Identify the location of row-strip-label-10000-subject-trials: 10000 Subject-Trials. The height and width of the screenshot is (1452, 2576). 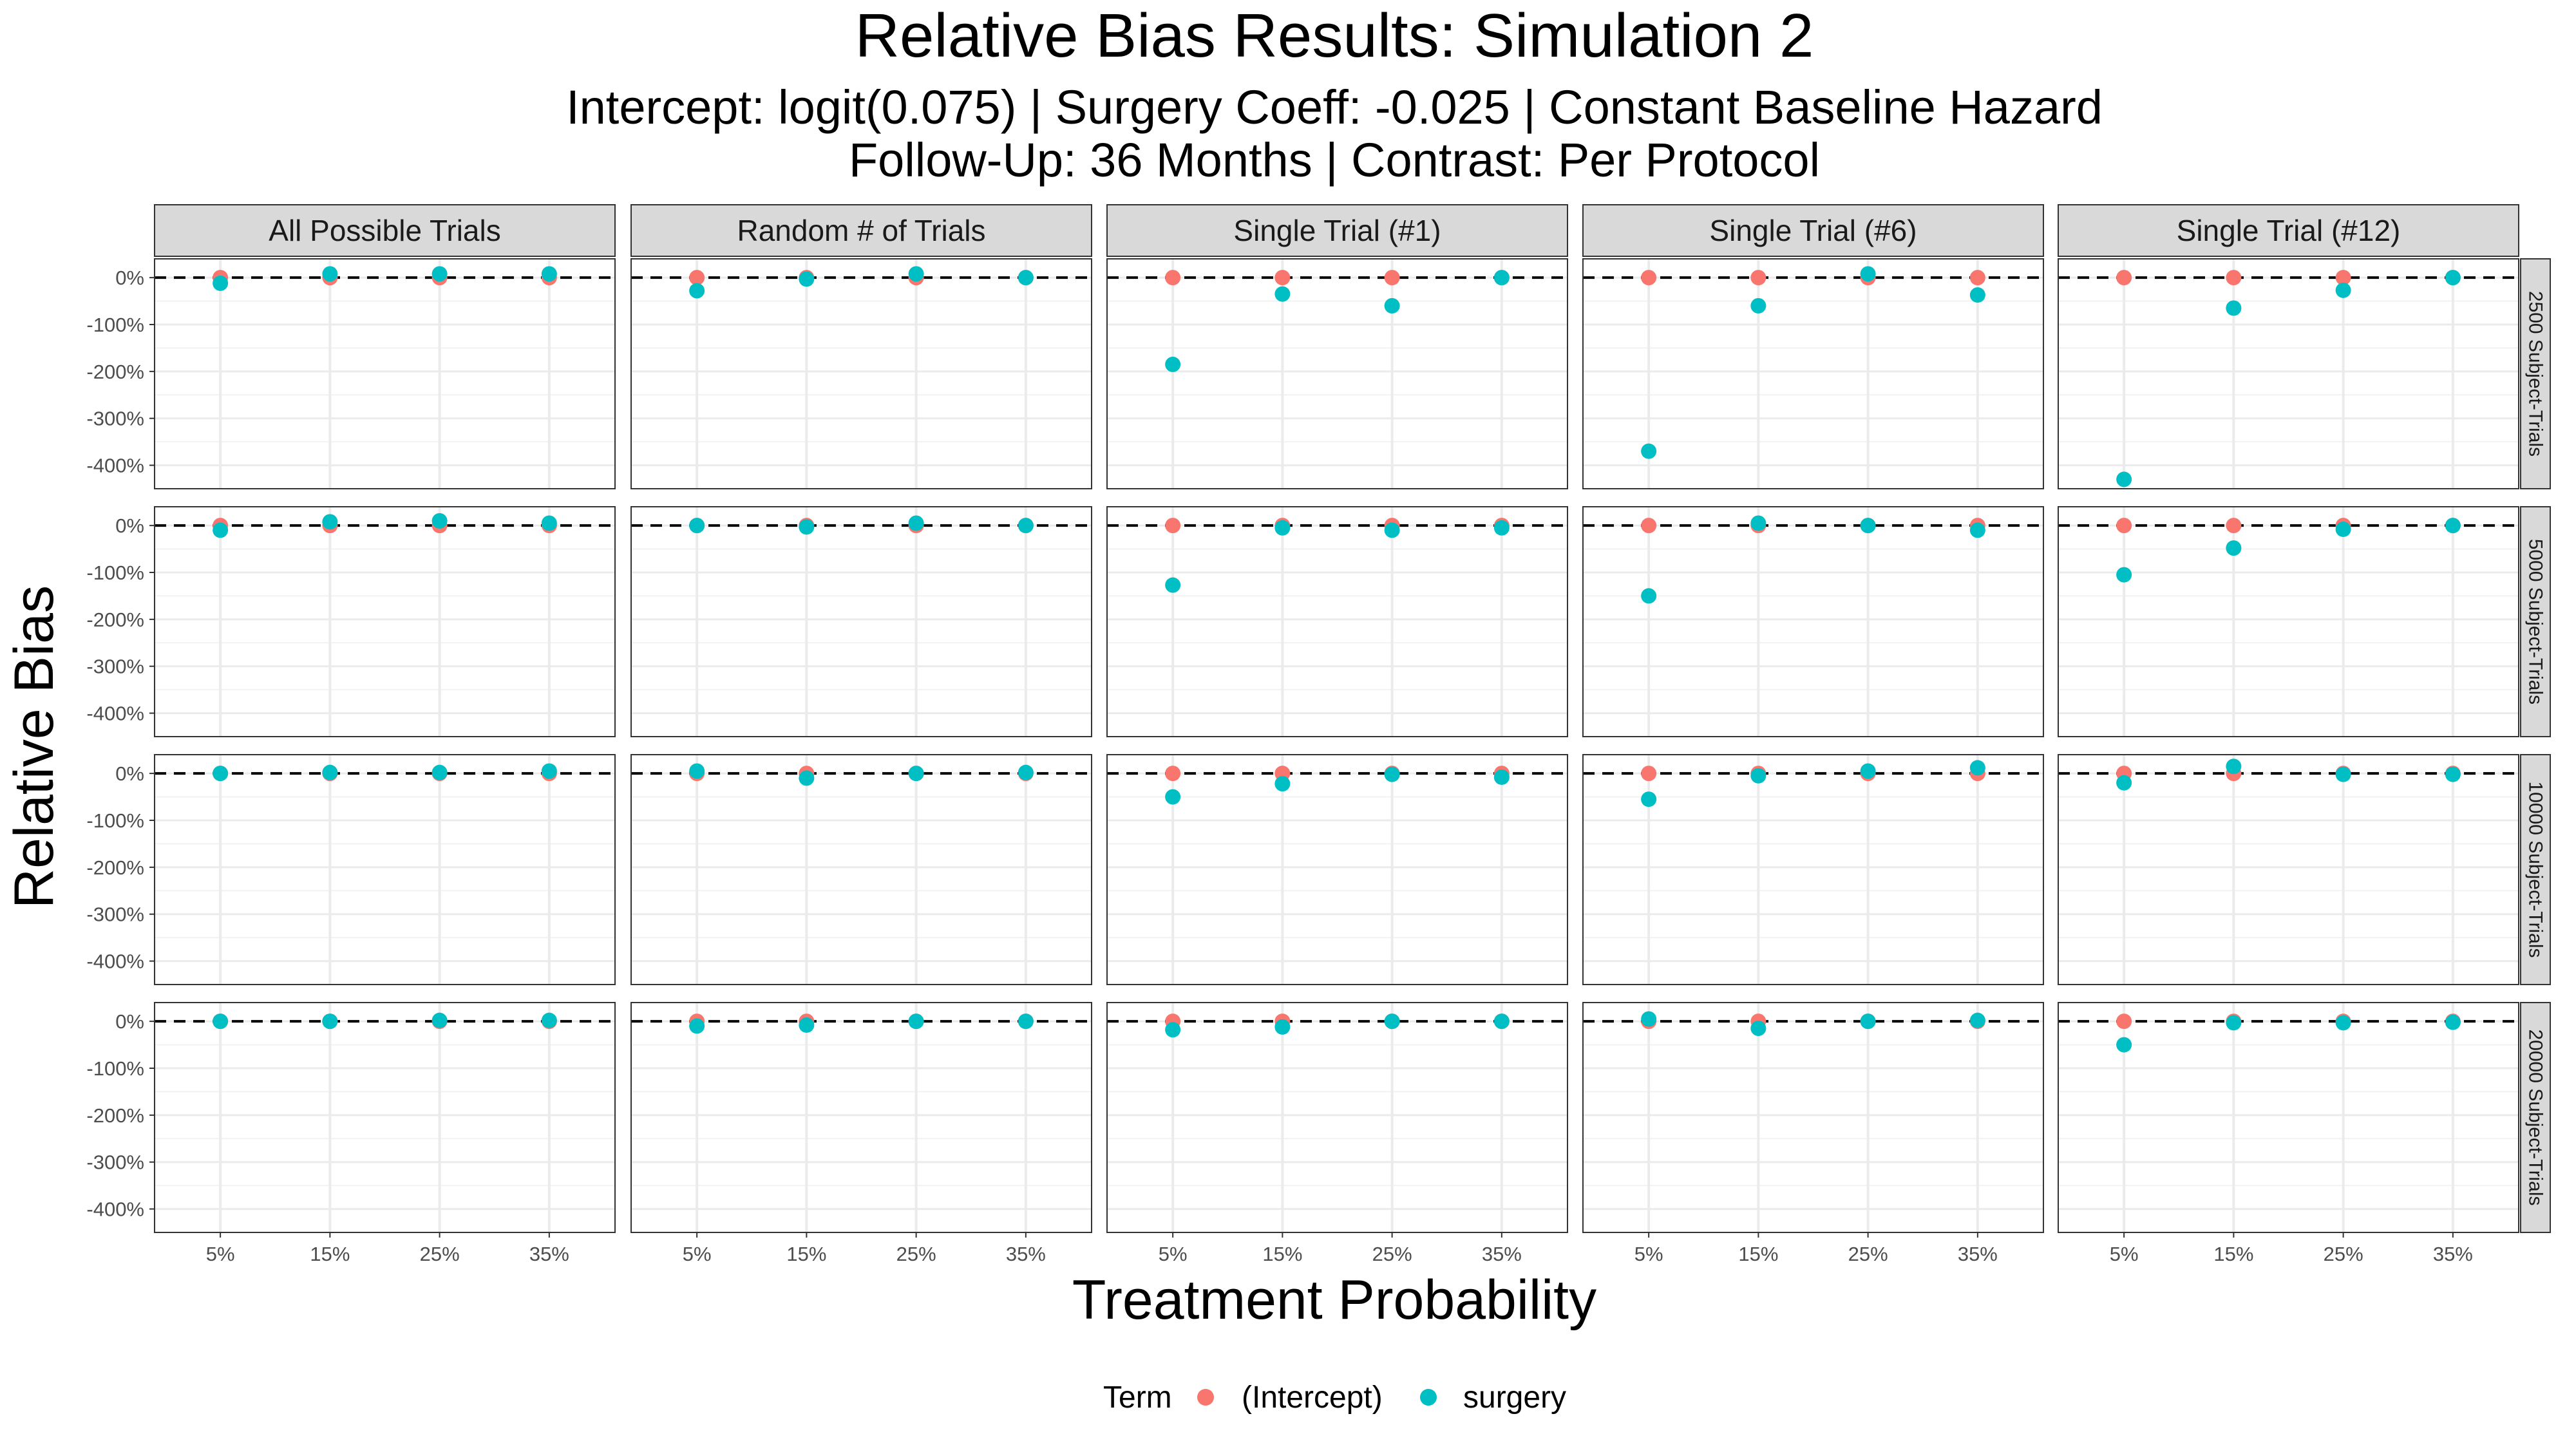
(2535, 869).